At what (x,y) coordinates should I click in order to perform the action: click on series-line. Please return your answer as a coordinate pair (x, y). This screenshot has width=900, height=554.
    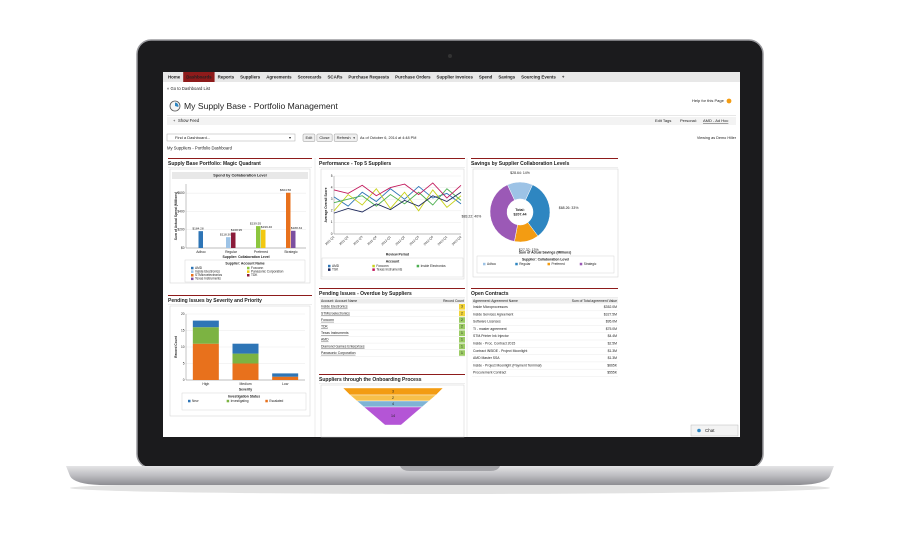
    Looking at the image, I should click on (397, 197).